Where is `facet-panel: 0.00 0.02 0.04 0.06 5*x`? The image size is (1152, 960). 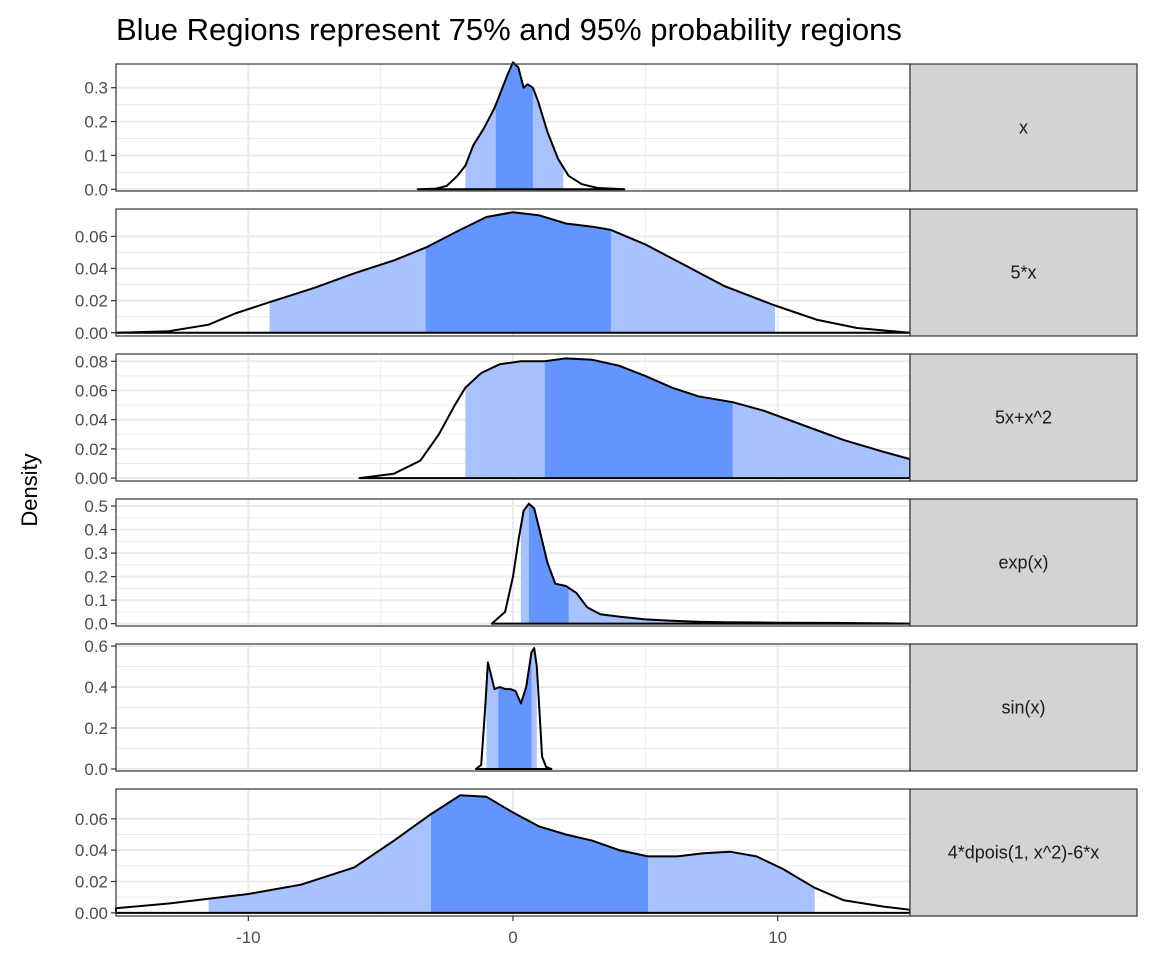 facet-panel: 0.00 0.02 0.04 0.06 5*x is located at coordinates (606, 275).